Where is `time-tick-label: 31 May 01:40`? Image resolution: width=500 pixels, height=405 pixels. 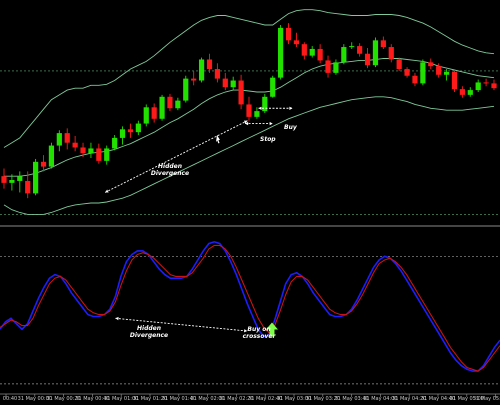 time-tick-label: 31 May 01:40 is located at coordinates (178, 399).